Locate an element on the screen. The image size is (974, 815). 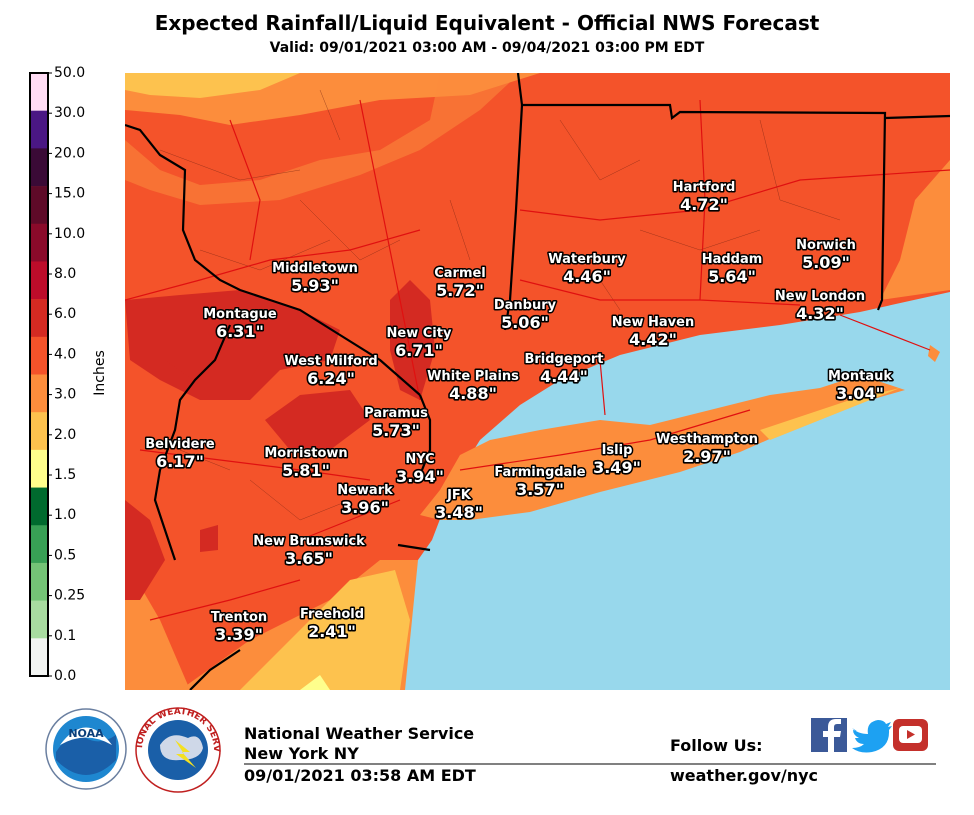
city-name: Montauk is located at coordinates (860, 376).